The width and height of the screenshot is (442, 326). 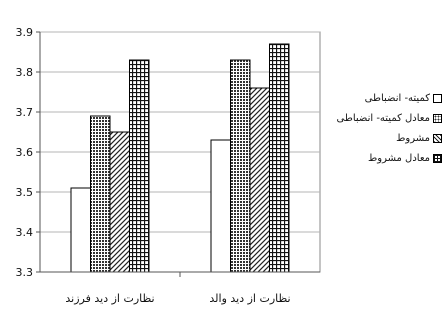 What do you see at coordinates (25, 232) in the screenshot?
I see `y-tick-label: 3.4` at bounding box center [25, 232].